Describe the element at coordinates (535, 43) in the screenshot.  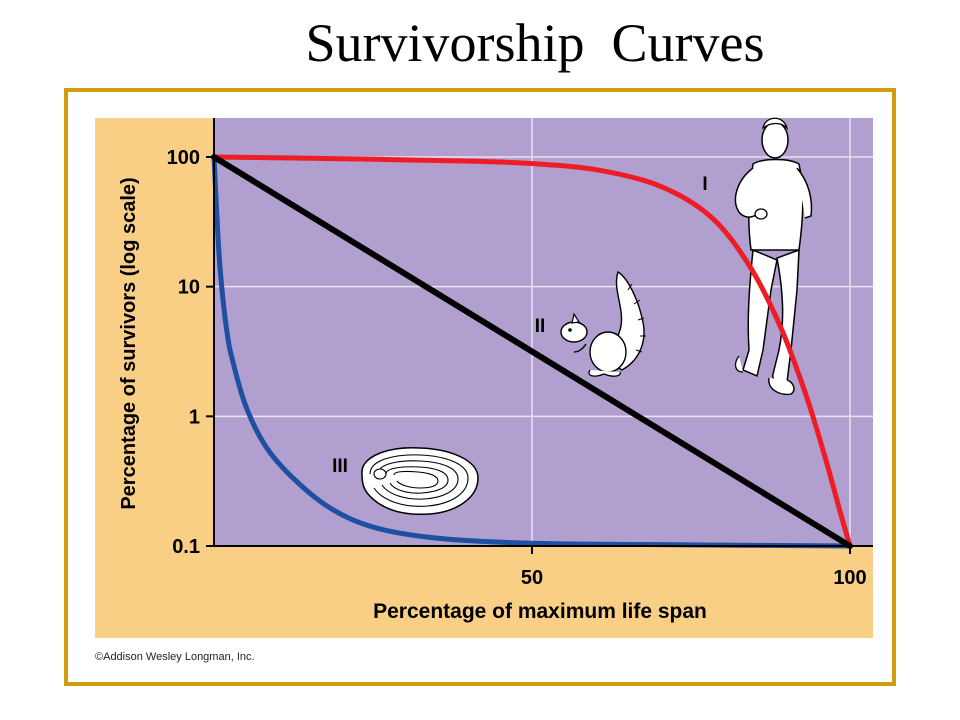
I see `slide-title: Survivorship Curves` at that location.